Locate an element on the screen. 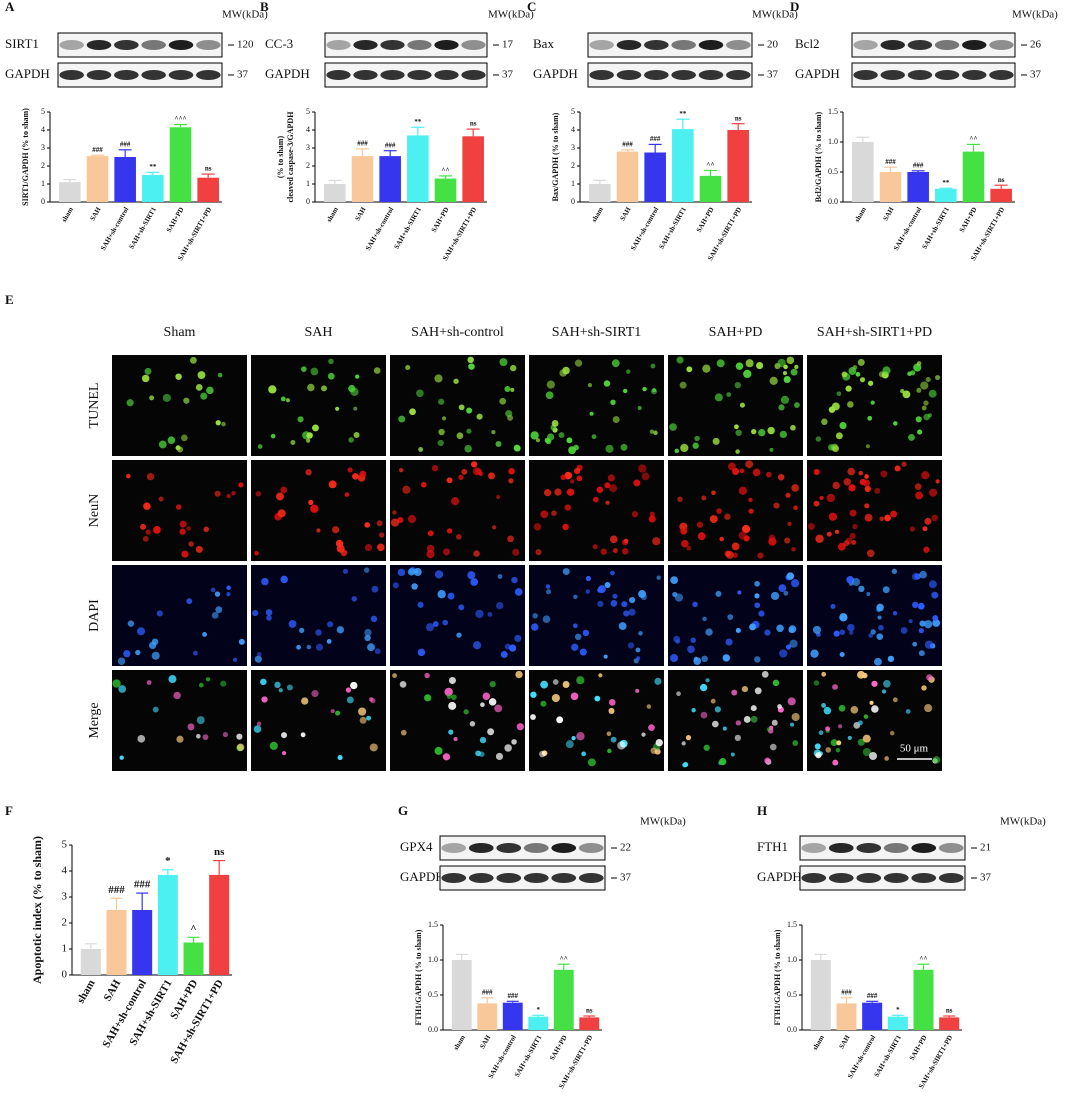  x-tick-label: SAH+sh-control is located at coordinates (114, 229).